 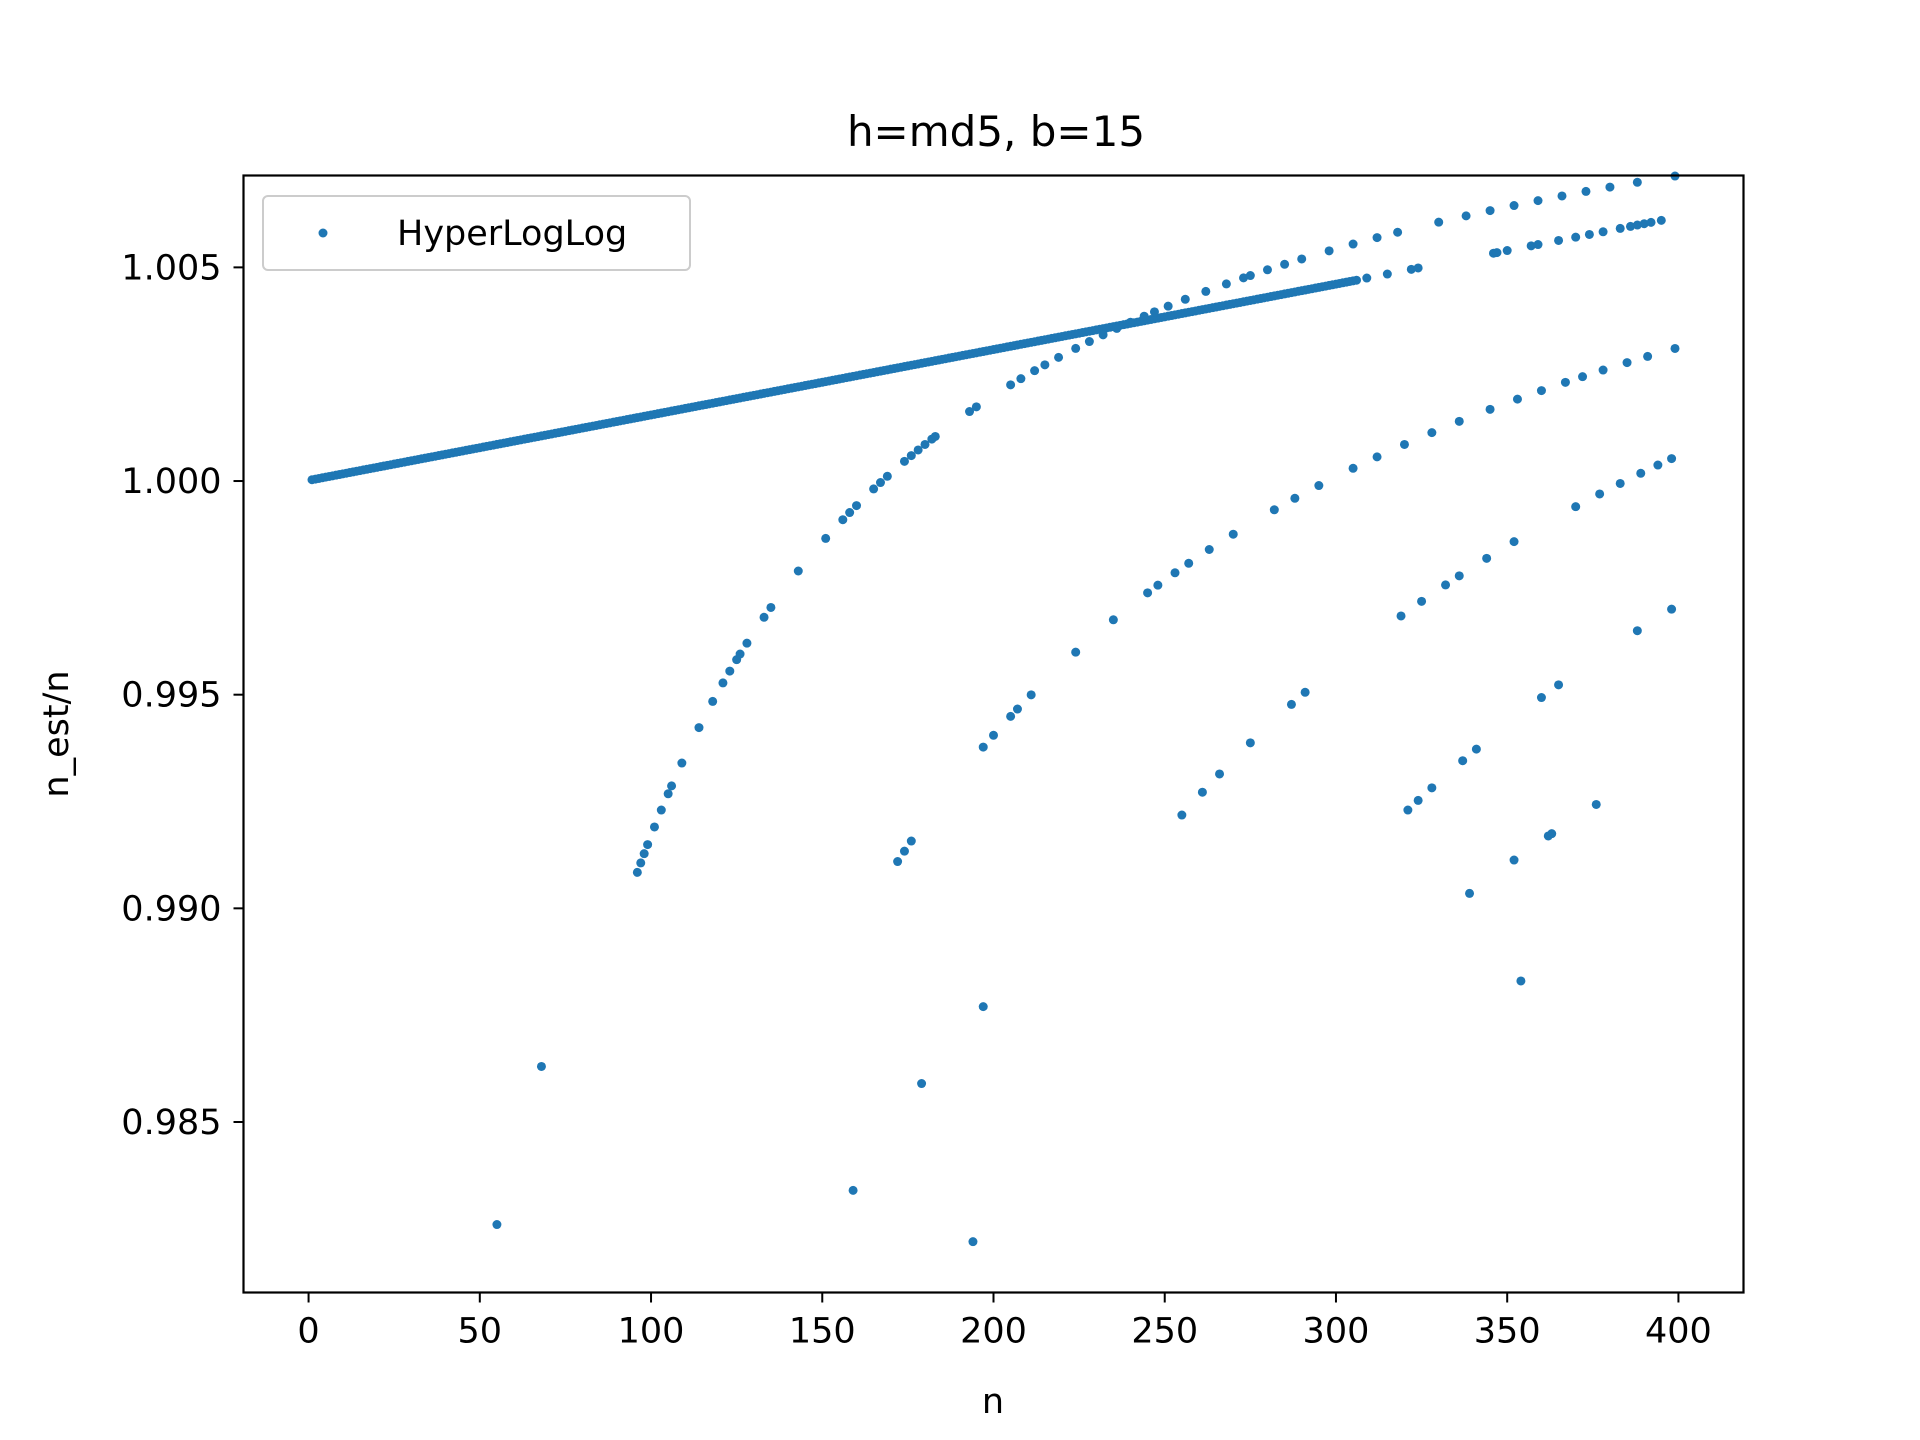 I want to click on x-tick-label: 100, so click(x=651, y=1332).